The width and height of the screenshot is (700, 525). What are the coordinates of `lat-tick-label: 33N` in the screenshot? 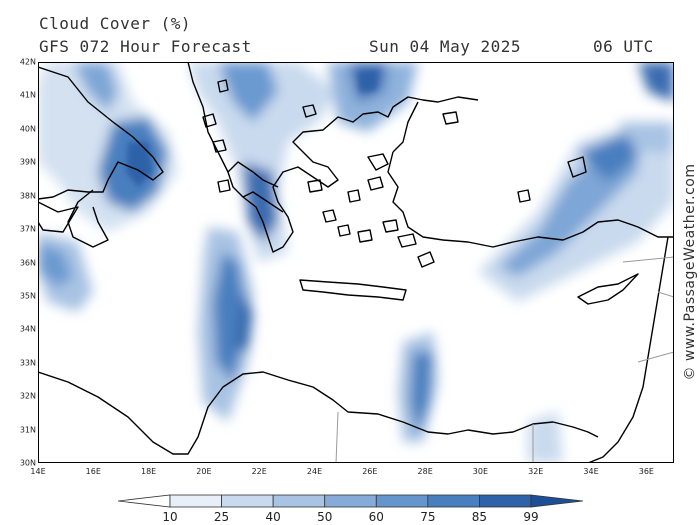 It's located at (27, 363).